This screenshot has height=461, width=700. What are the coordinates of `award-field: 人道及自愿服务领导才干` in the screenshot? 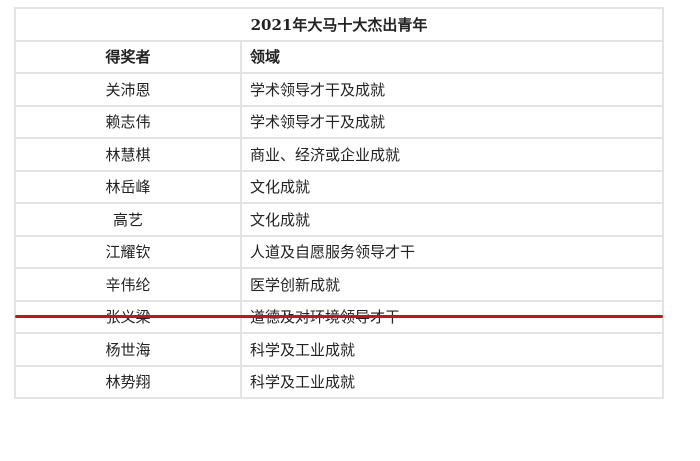 It's located at (452, 251).